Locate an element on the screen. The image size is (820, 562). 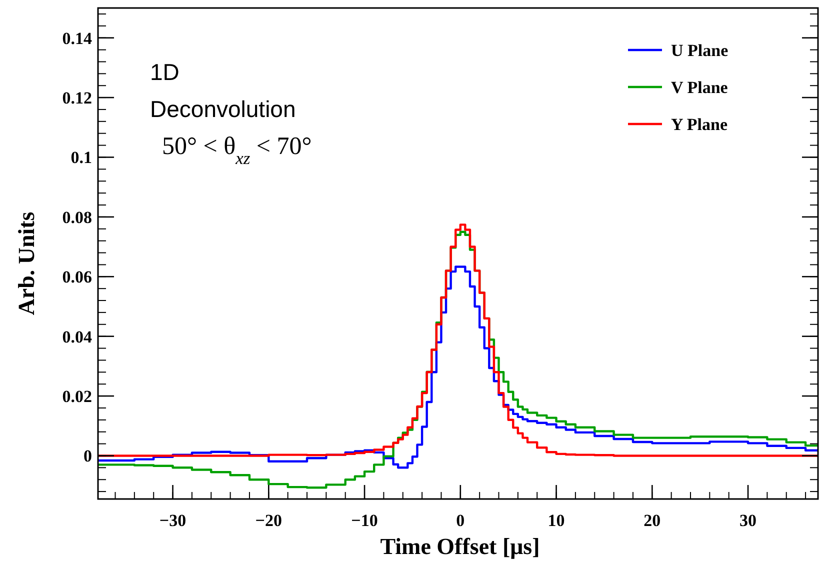
x-tick-label: 30 is located at coordinates (748, 520).